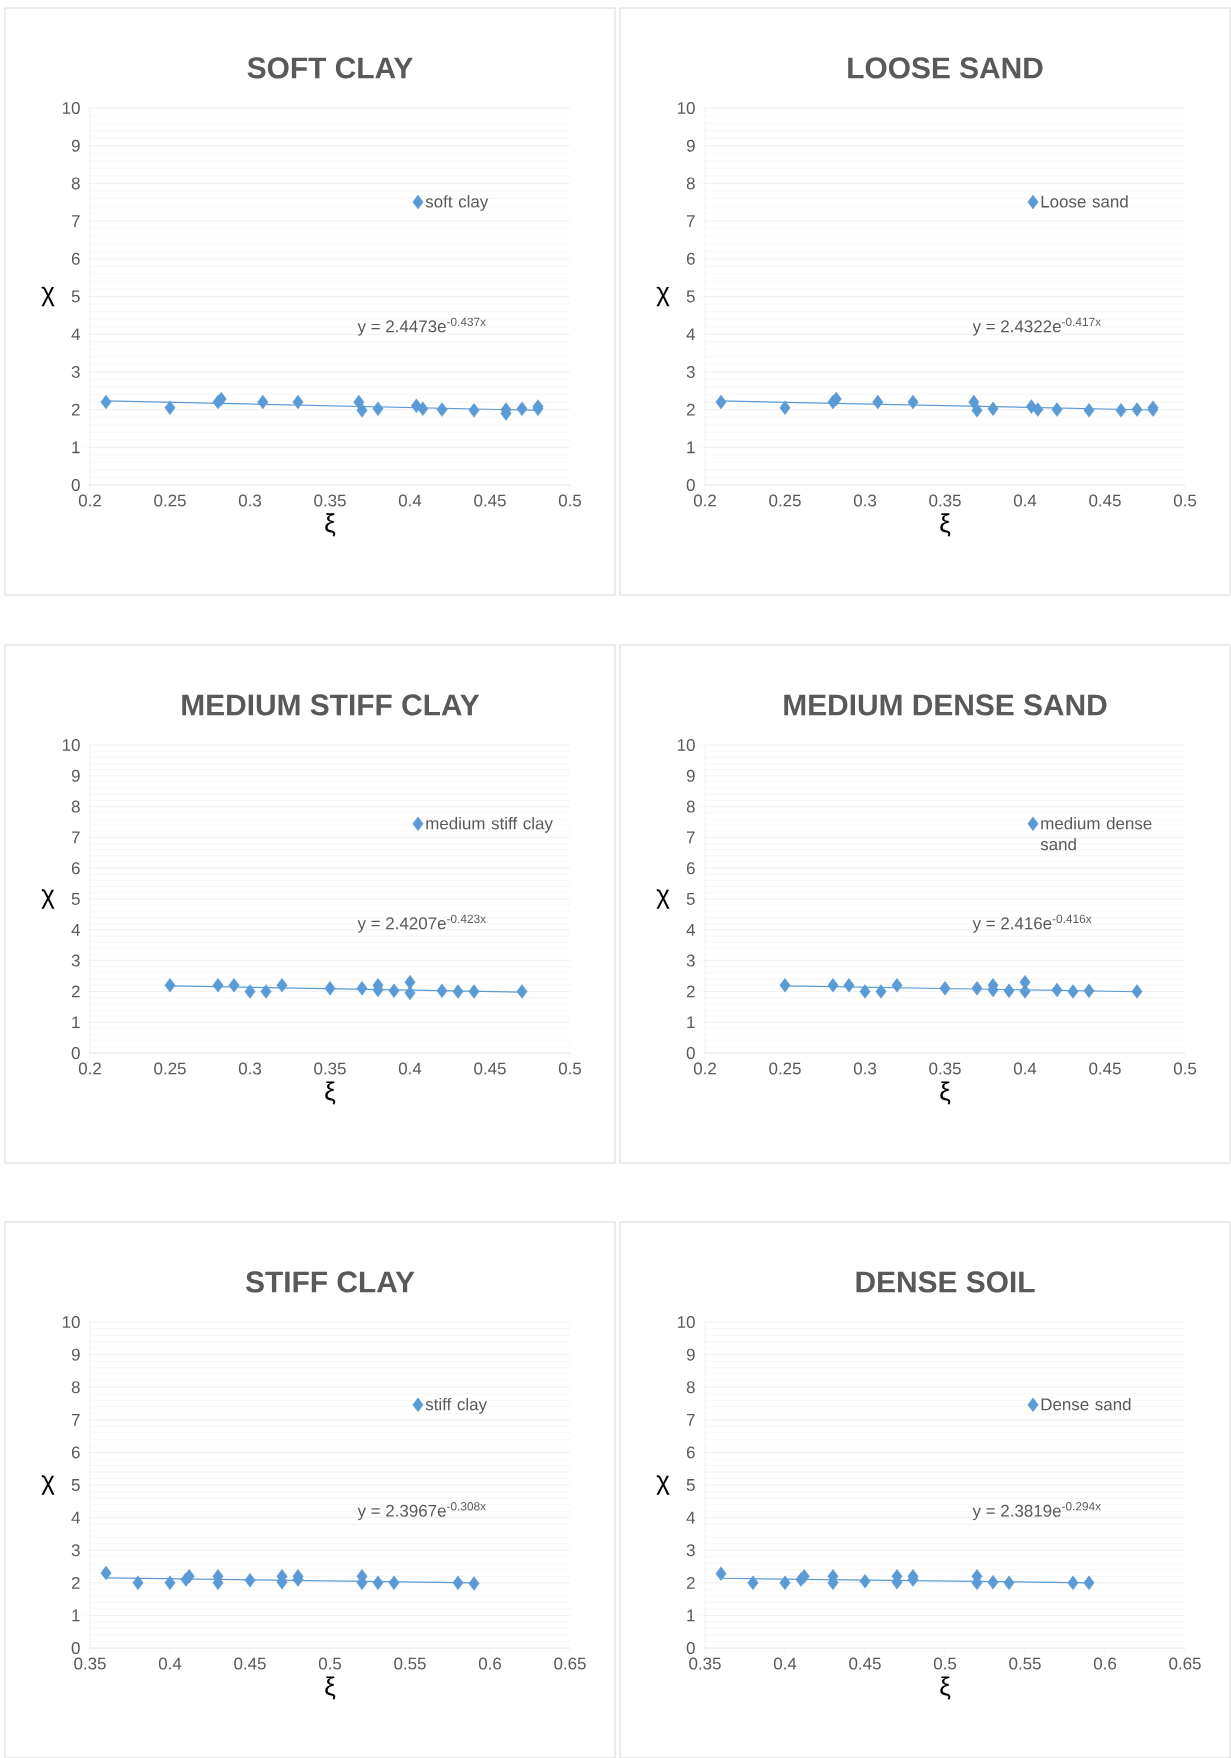  Describe the element at coordinates (1032, 923) in the screenshot. I see `annotation: y = 2.416e$^{-0.416x}$` at that location.